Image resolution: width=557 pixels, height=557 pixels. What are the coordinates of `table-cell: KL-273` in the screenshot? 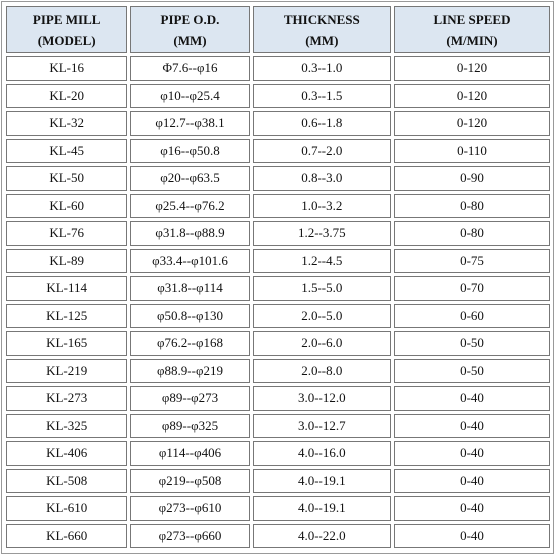 It's located at (67, 398).